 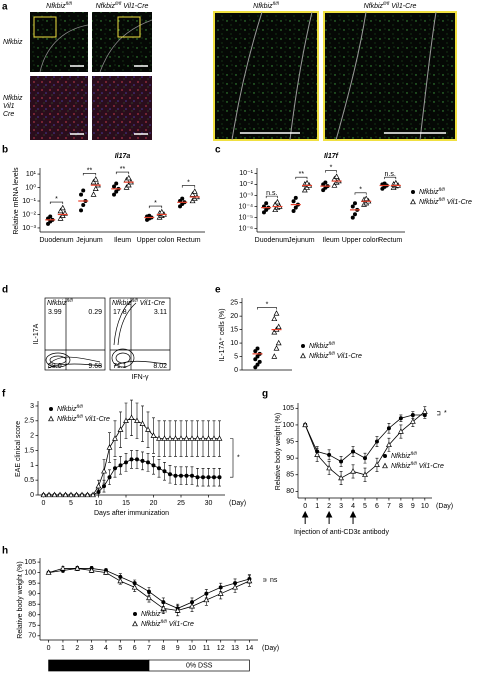 I want to click on sig-label: ns, so click(x=274, y=580).